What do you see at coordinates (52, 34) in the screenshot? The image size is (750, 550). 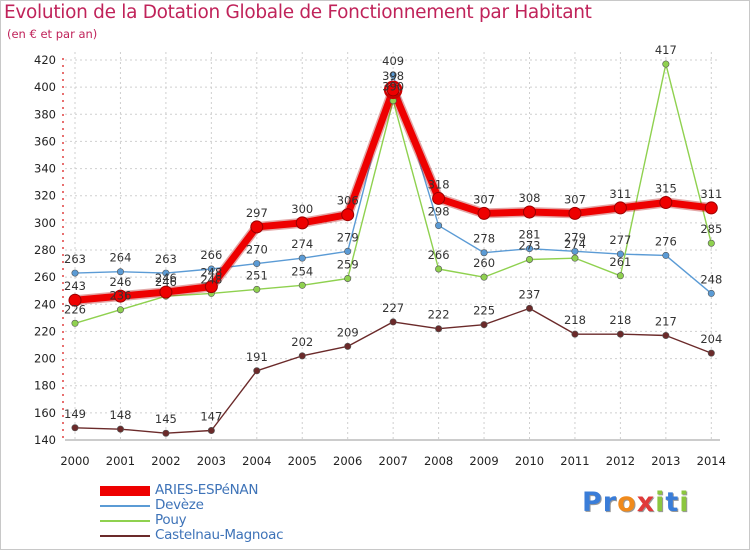 I see `chart-subtitle: (en € et par an)` at bounding box center [52, 34].